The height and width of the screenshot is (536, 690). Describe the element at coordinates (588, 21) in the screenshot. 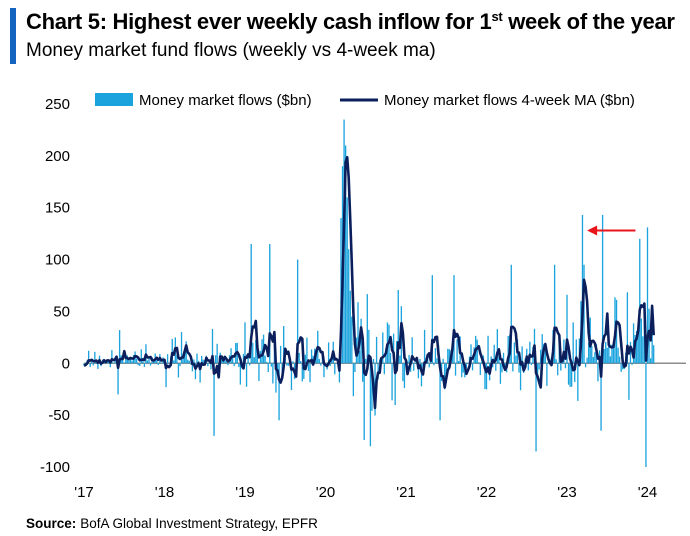

I see `title-tail: week of the year` at that location.